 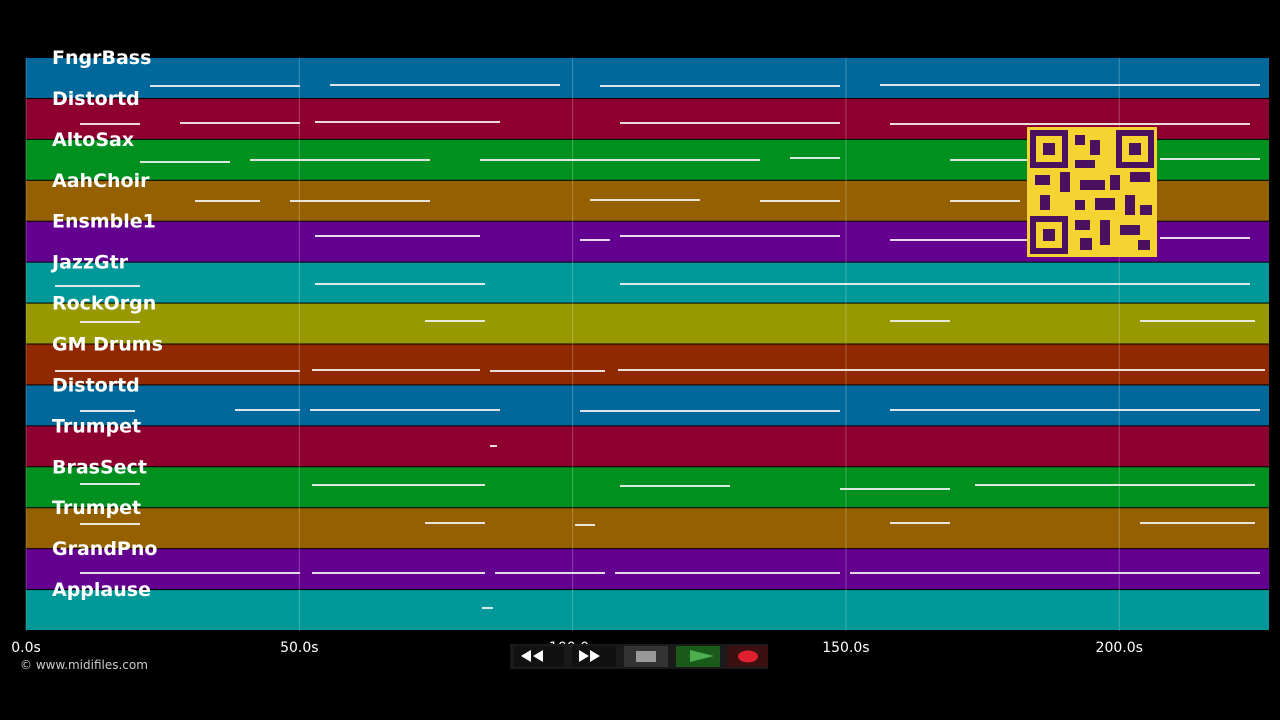 What do you see at coordinates (104, 222) in the screenshot?
I see `track-name: Ensmble1` at bounding box center [104, 222].